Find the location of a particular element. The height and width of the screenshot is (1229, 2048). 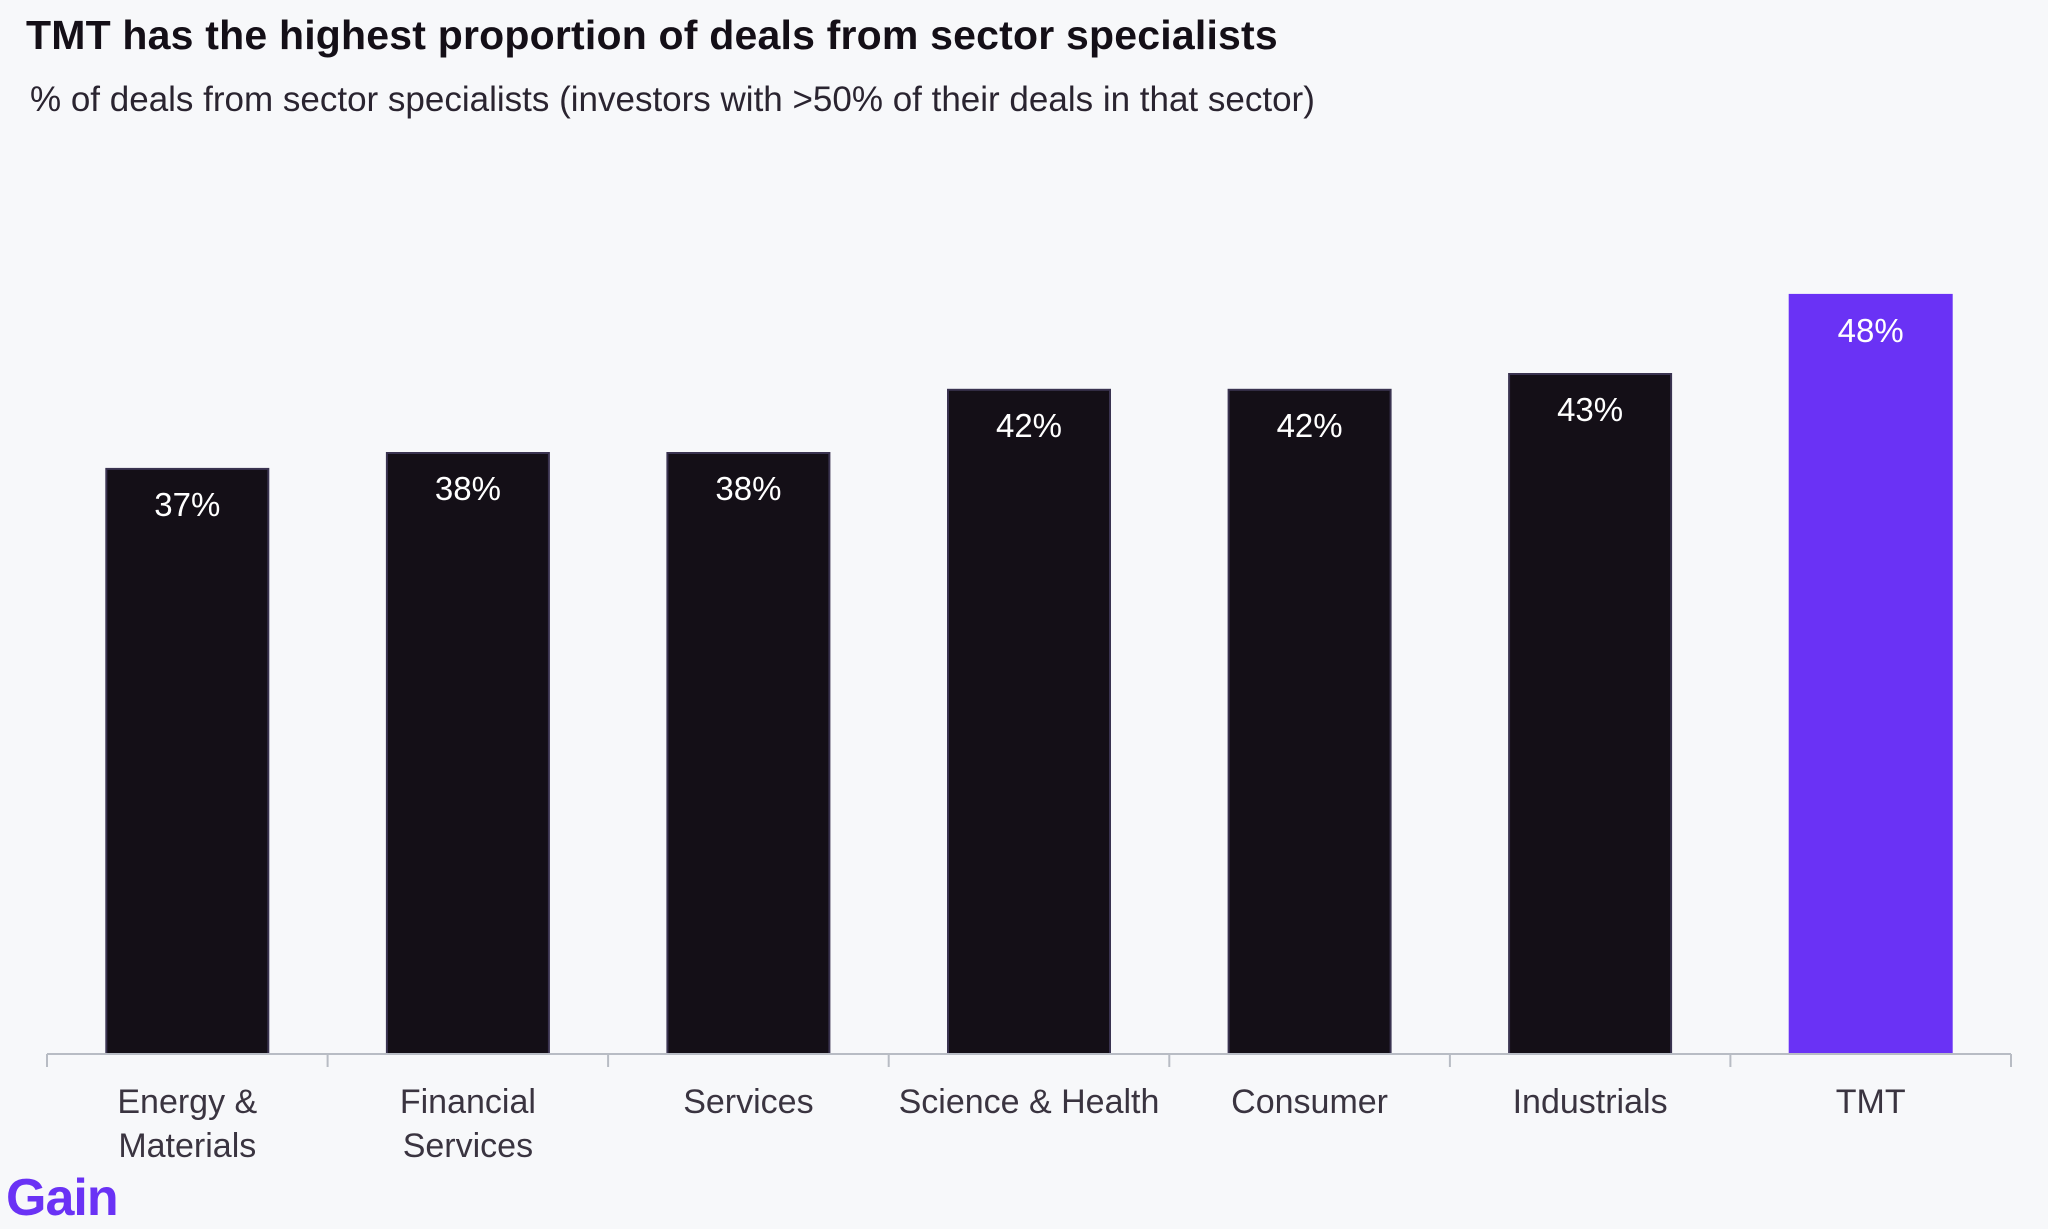

data-label-0: 37% is located at coordinates (187, 504).